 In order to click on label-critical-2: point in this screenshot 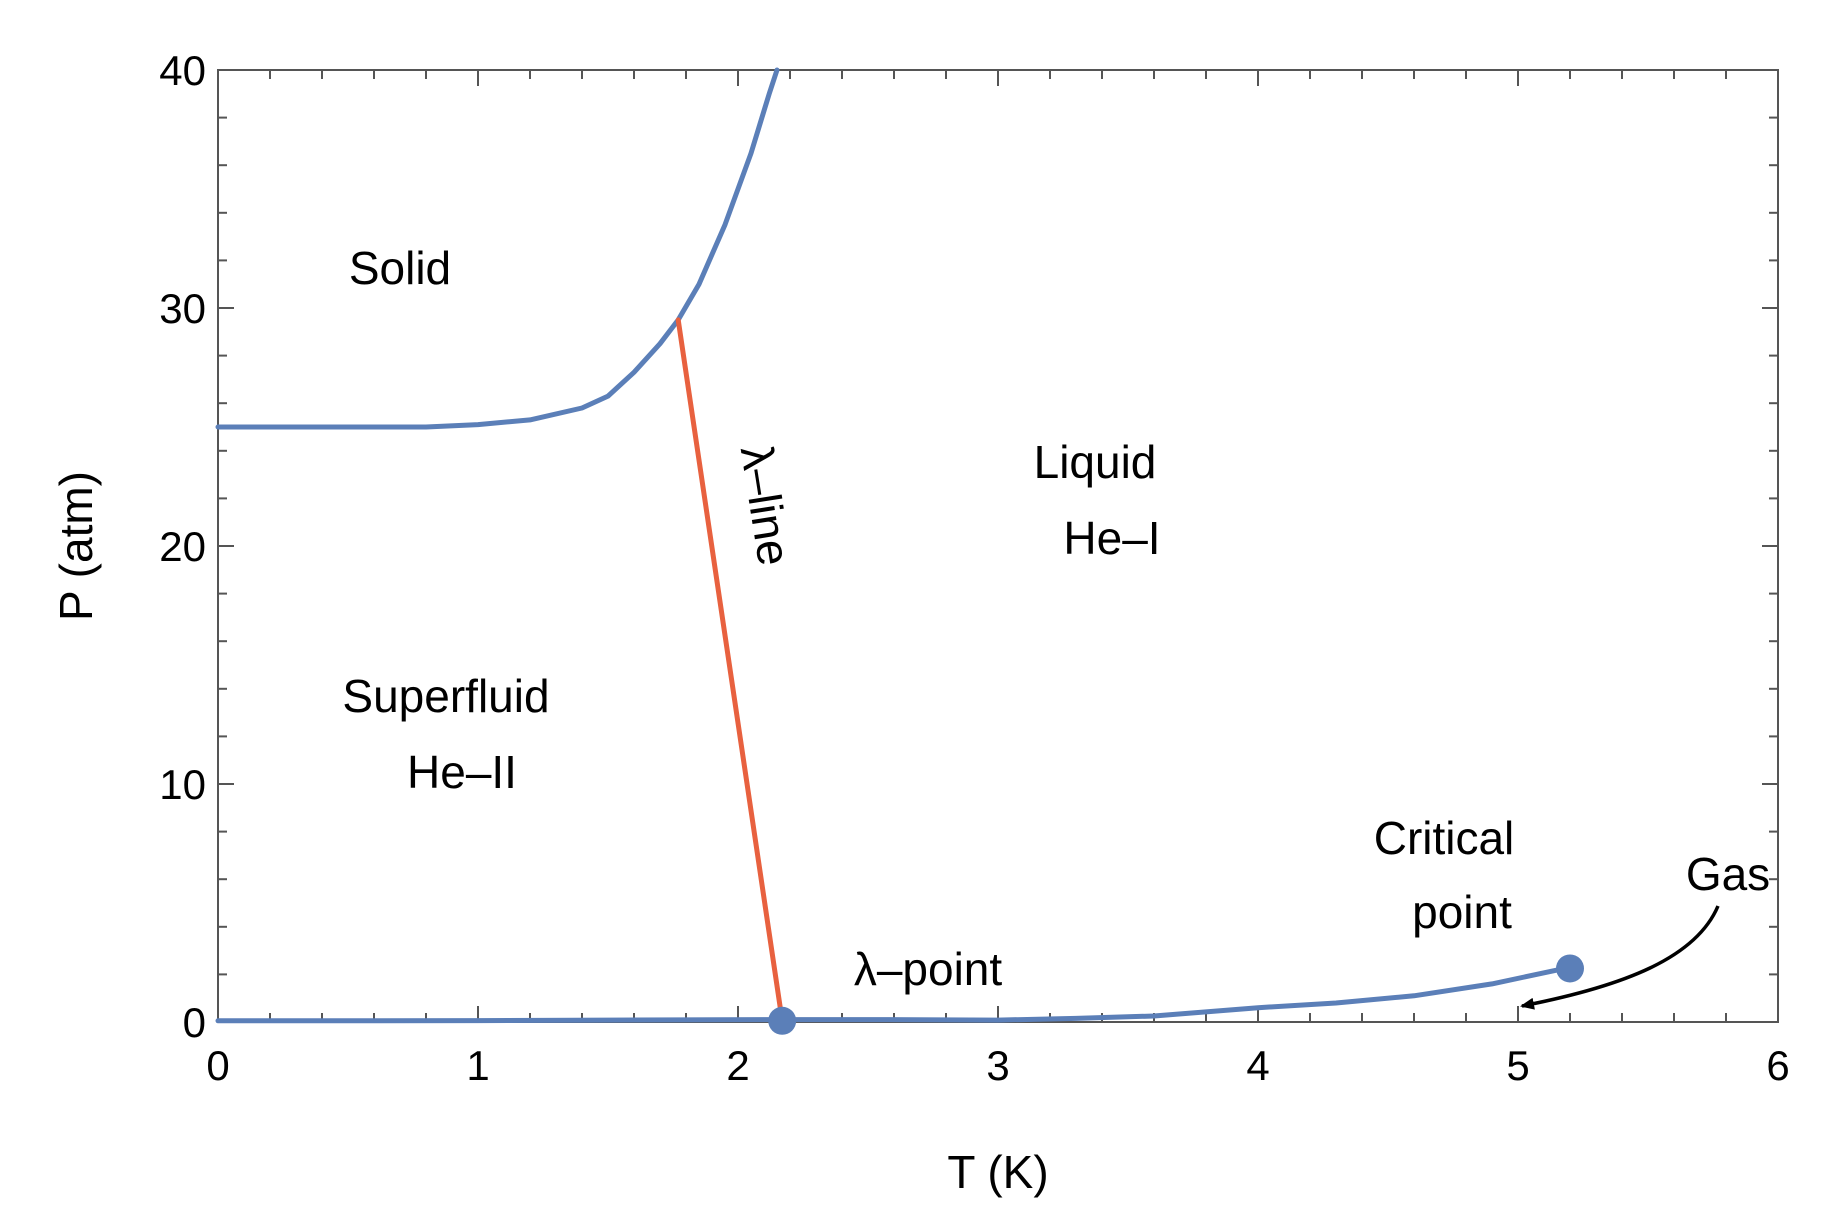, I will do `click(1462, 912)`.